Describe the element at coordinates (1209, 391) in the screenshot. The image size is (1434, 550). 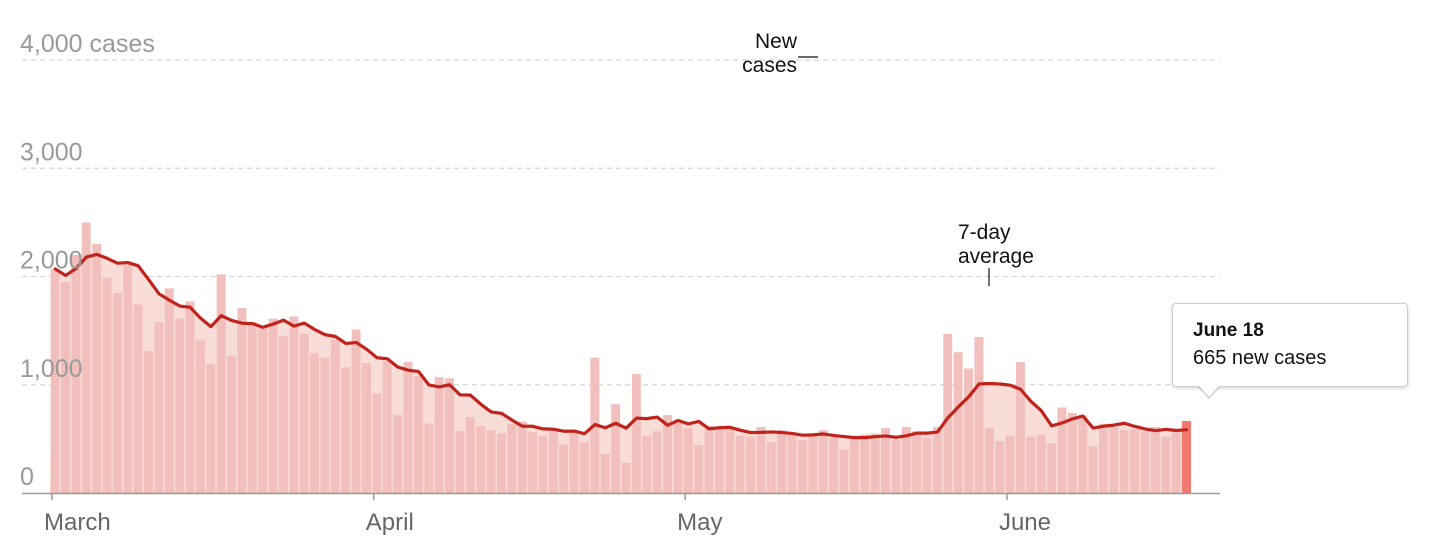
I see `tooltip-arrow` at that location.